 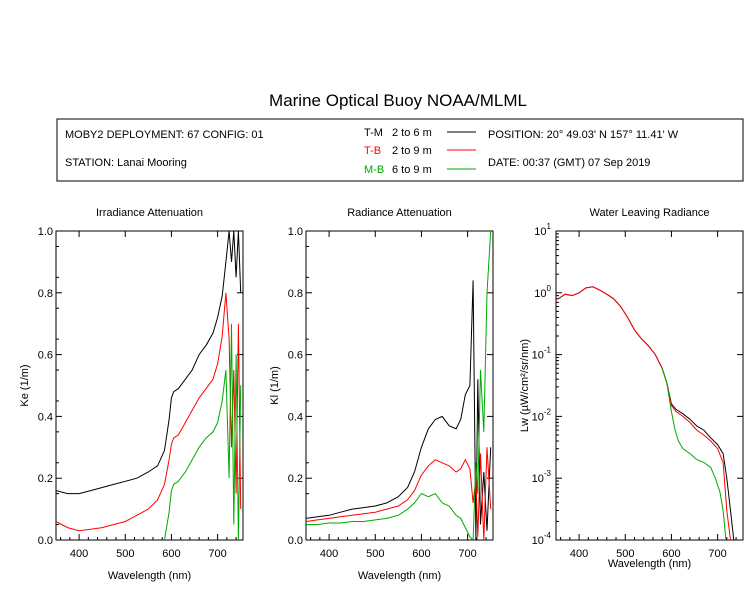 I want to click on y-axis-label: Ke (1/m), so click(x=25, y=385).